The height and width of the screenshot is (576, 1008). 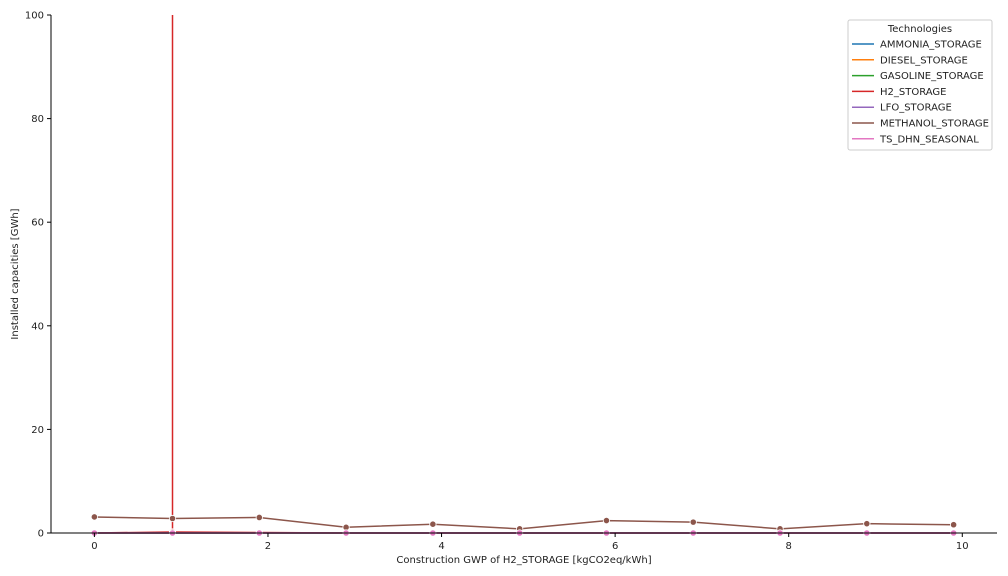 I want to click on series-line-methanol_storage, so click(x=524, y=523).